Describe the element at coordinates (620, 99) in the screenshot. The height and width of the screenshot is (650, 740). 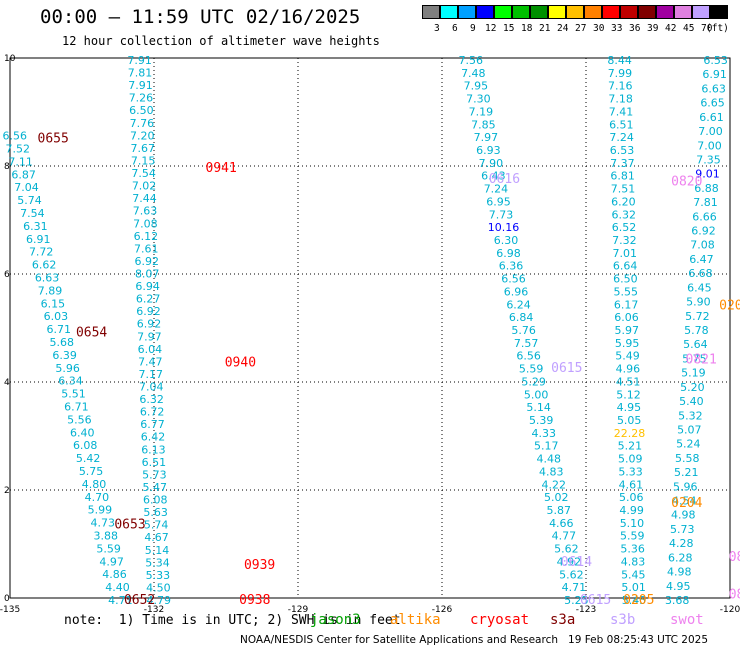
I see `swh-value: 7.18` at that location.